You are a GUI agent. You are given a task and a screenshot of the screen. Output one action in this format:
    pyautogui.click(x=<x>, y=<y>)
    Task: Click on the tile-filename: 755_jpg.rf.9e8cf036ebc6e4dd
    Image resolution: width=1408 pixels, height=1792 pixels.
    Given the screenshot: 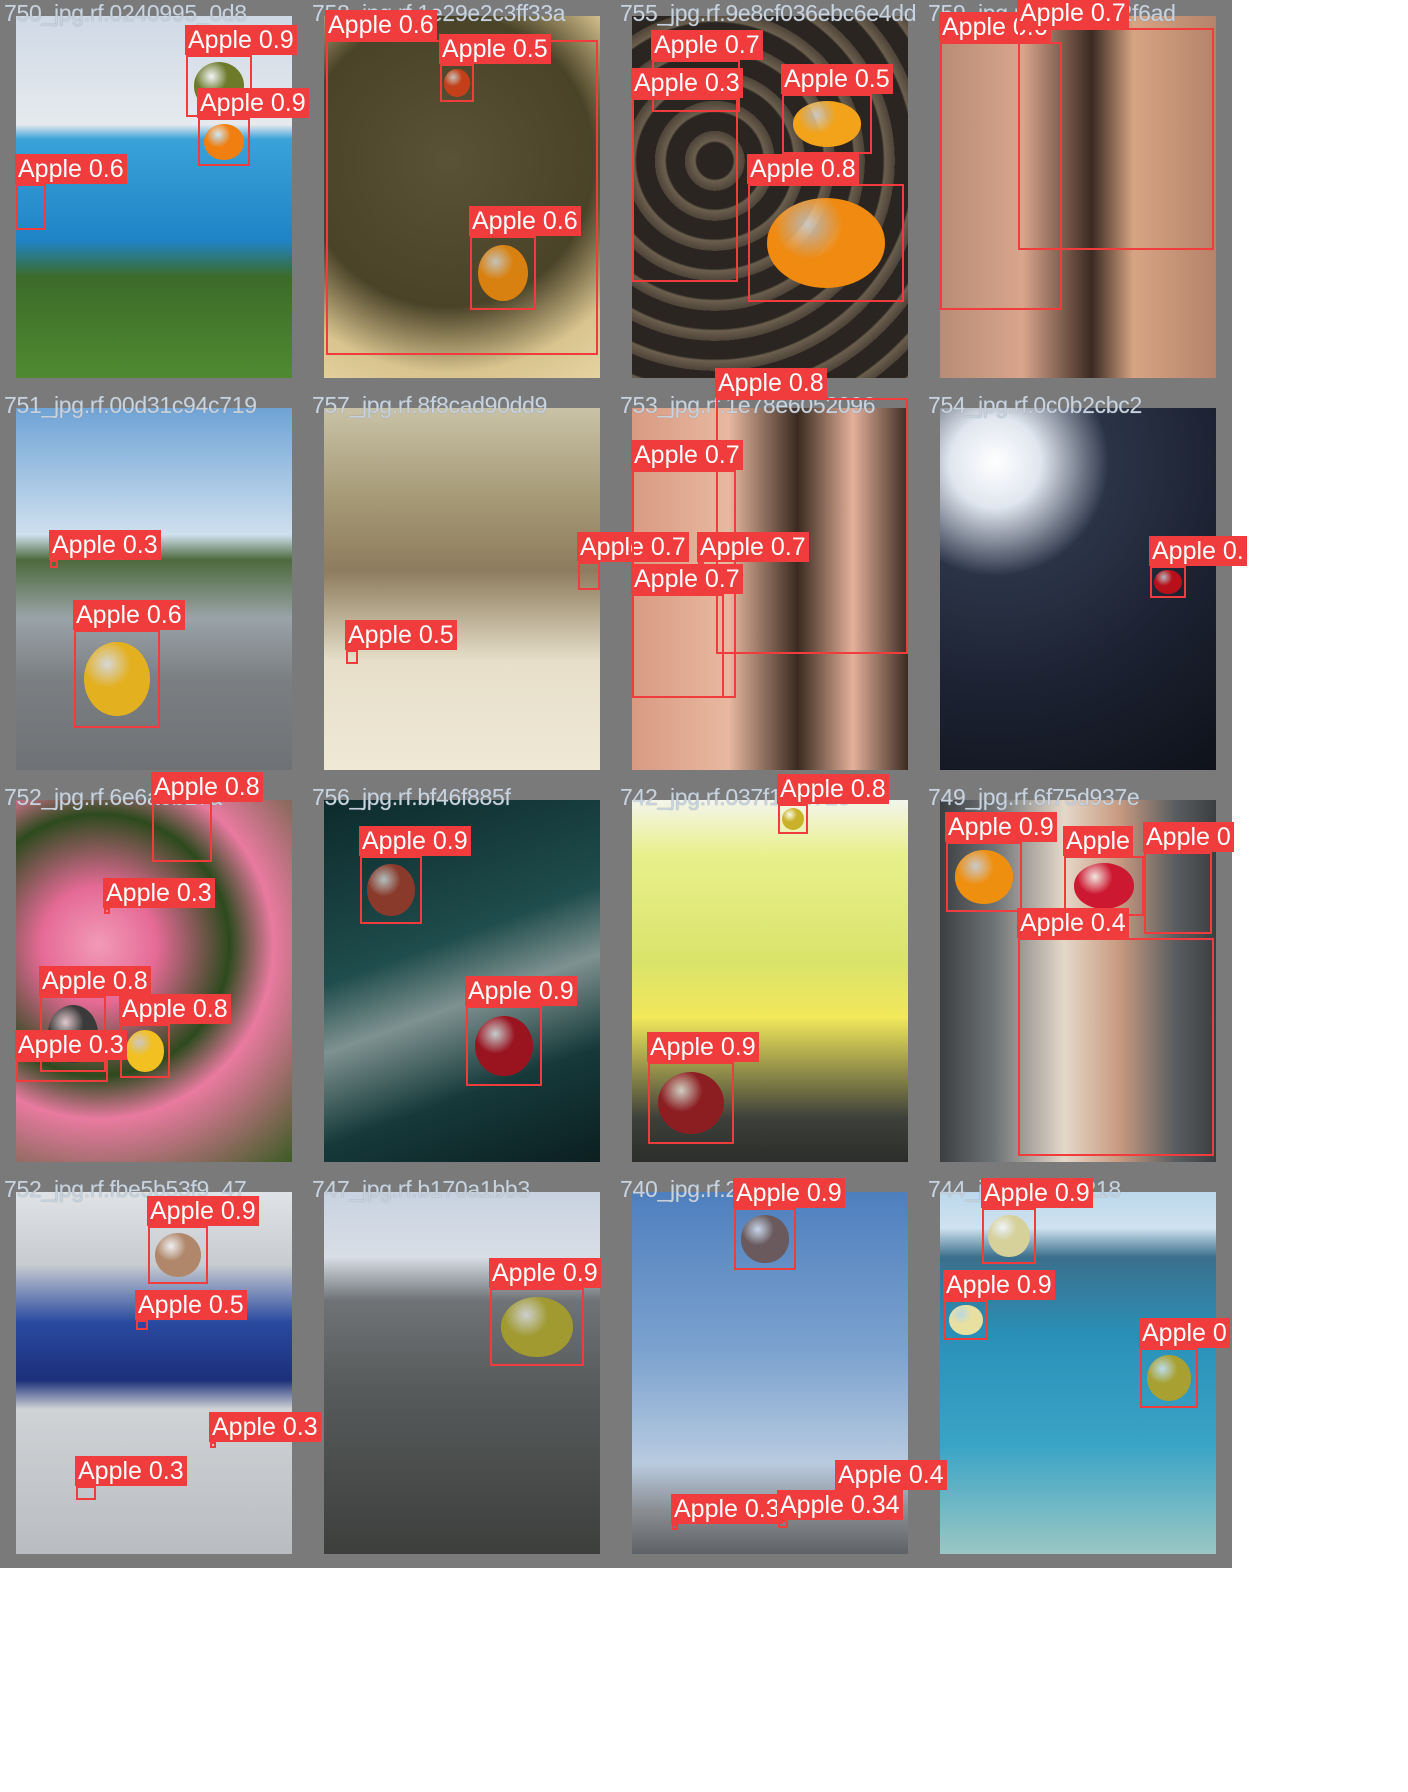 What is the action you would take?
    pyautogui.click(x=768, y=13)
    